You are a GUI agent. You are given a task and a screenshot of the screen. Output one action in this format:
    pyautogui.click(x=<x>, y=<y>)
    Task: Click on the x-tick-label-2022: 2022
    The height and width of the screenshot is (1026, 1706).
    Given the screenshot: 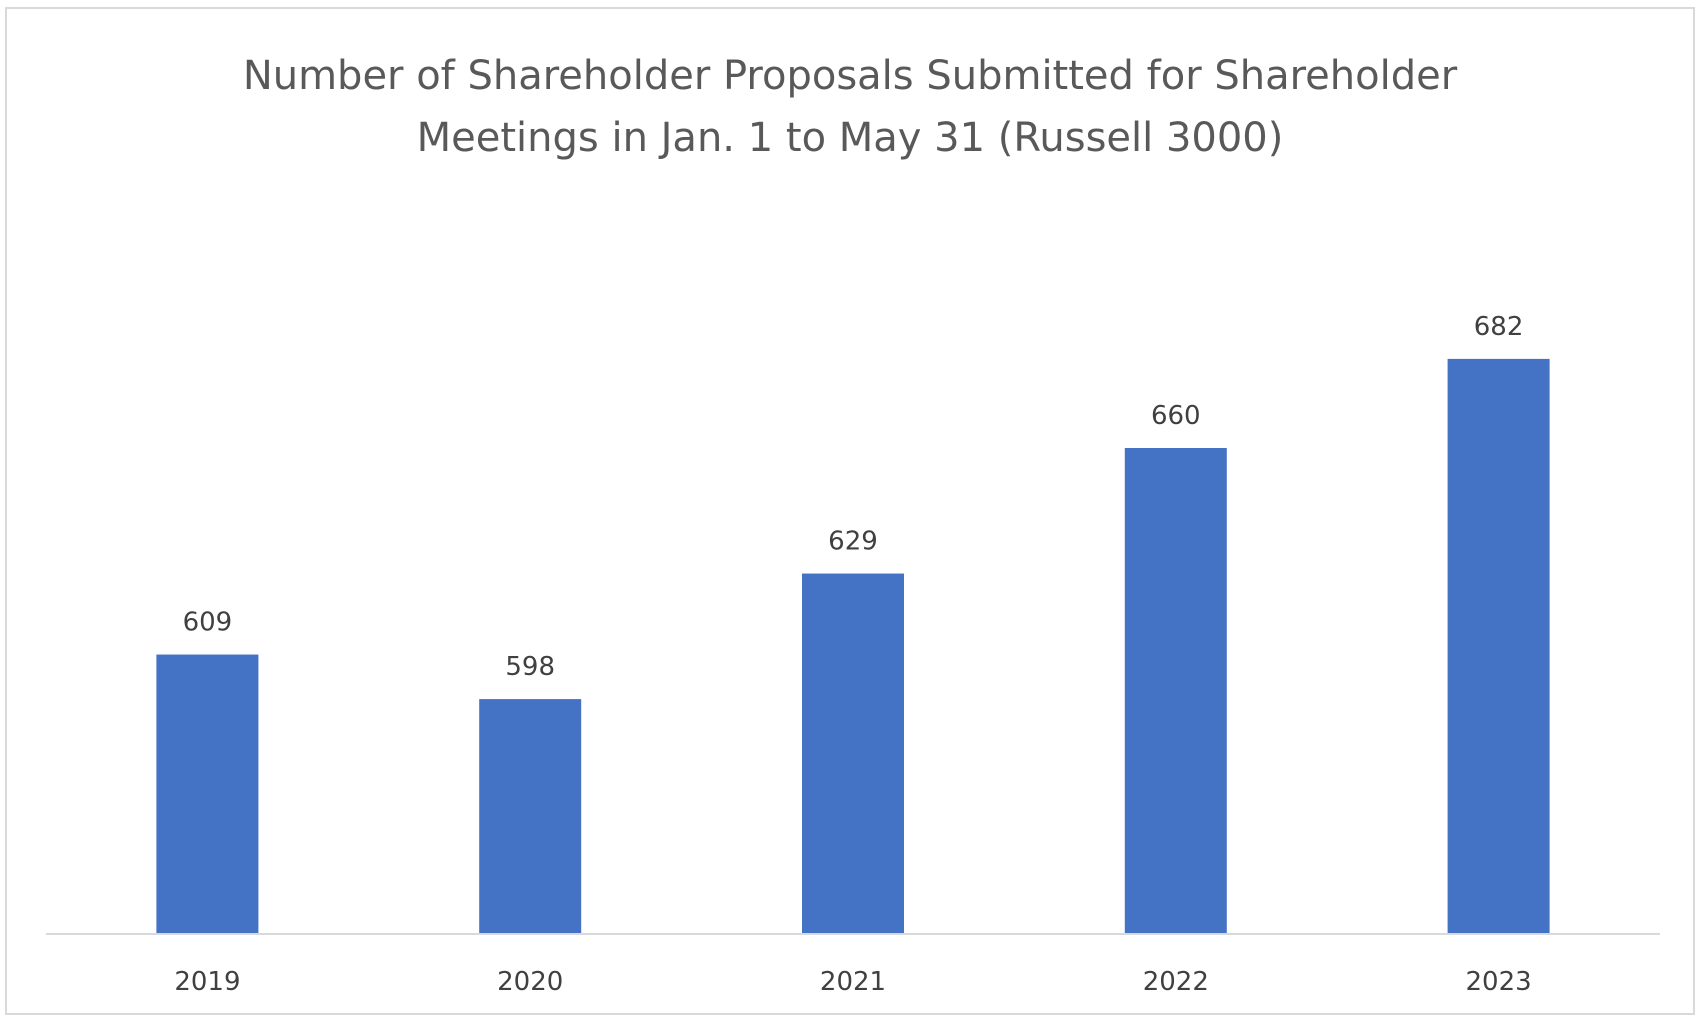 What is the action you would take?
    pyautogui.click(x=1176, y=982)
    